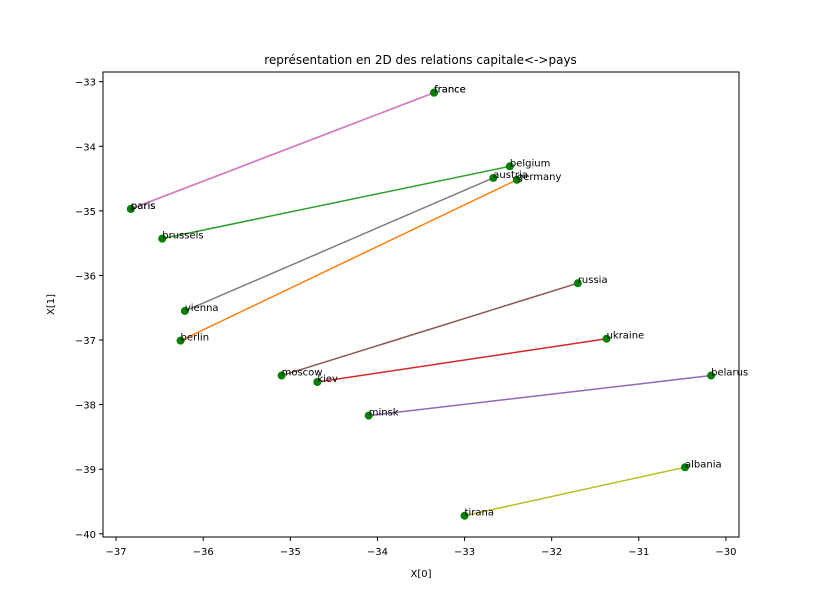 Image resolution: width=821 pixels, height=607 pixels. Describe the element at coordinates (85, 276) in the screenshot. I see `y-tick-label: −36` at that location.